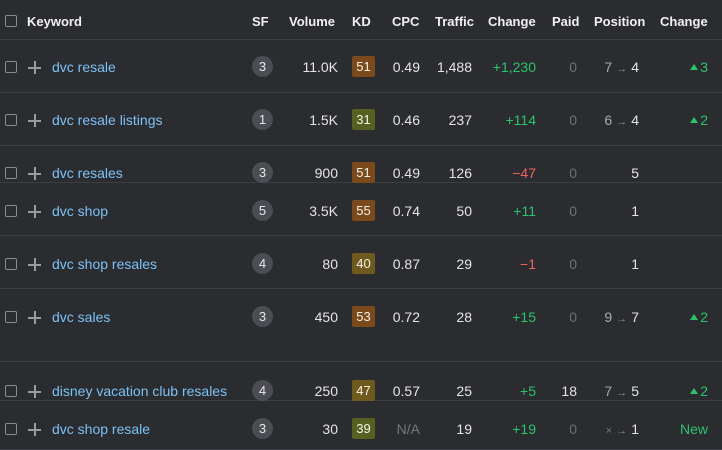 The image size is (722, 450). I want to click on header-change: Change, so click(512, 21).